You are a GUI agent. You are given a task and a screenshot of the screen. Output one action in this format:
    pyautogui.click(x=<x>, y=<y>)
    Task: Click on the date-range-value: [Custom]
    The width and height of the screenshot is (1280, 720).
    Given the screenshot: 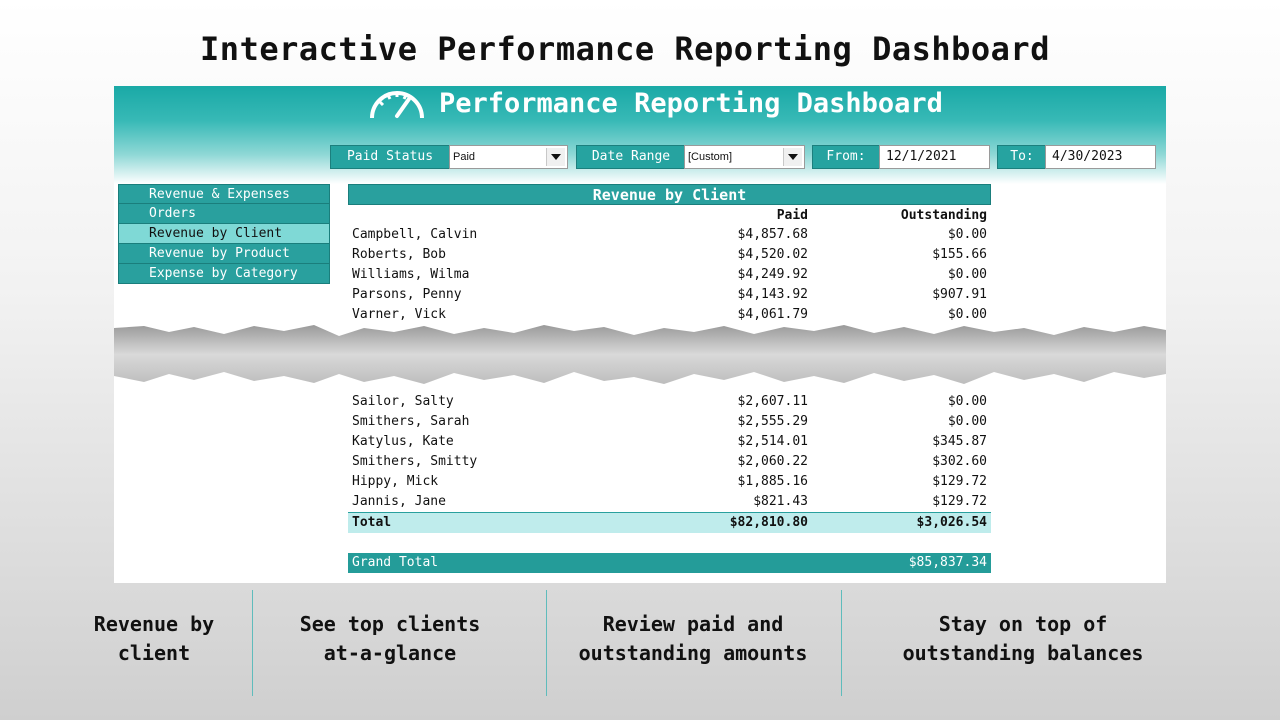 What is the action you would take?
    pyautogui.click(x=710, y=157)
    